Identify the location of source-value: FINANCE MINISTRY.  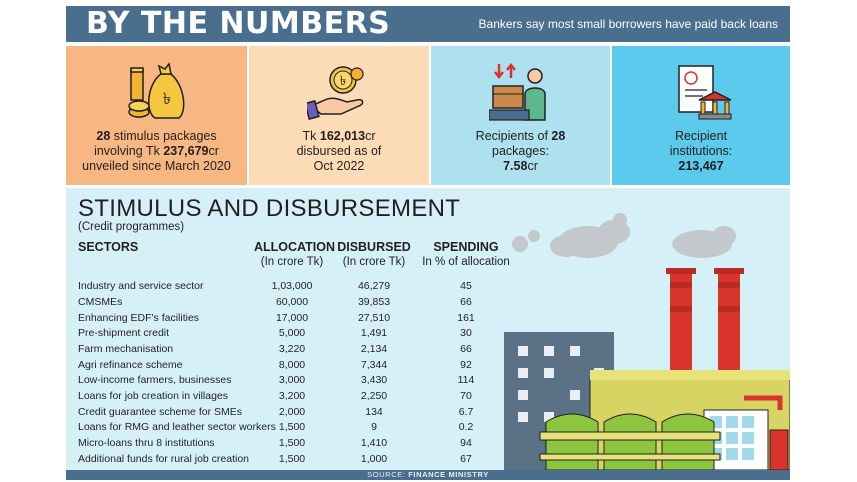
(448, 474).